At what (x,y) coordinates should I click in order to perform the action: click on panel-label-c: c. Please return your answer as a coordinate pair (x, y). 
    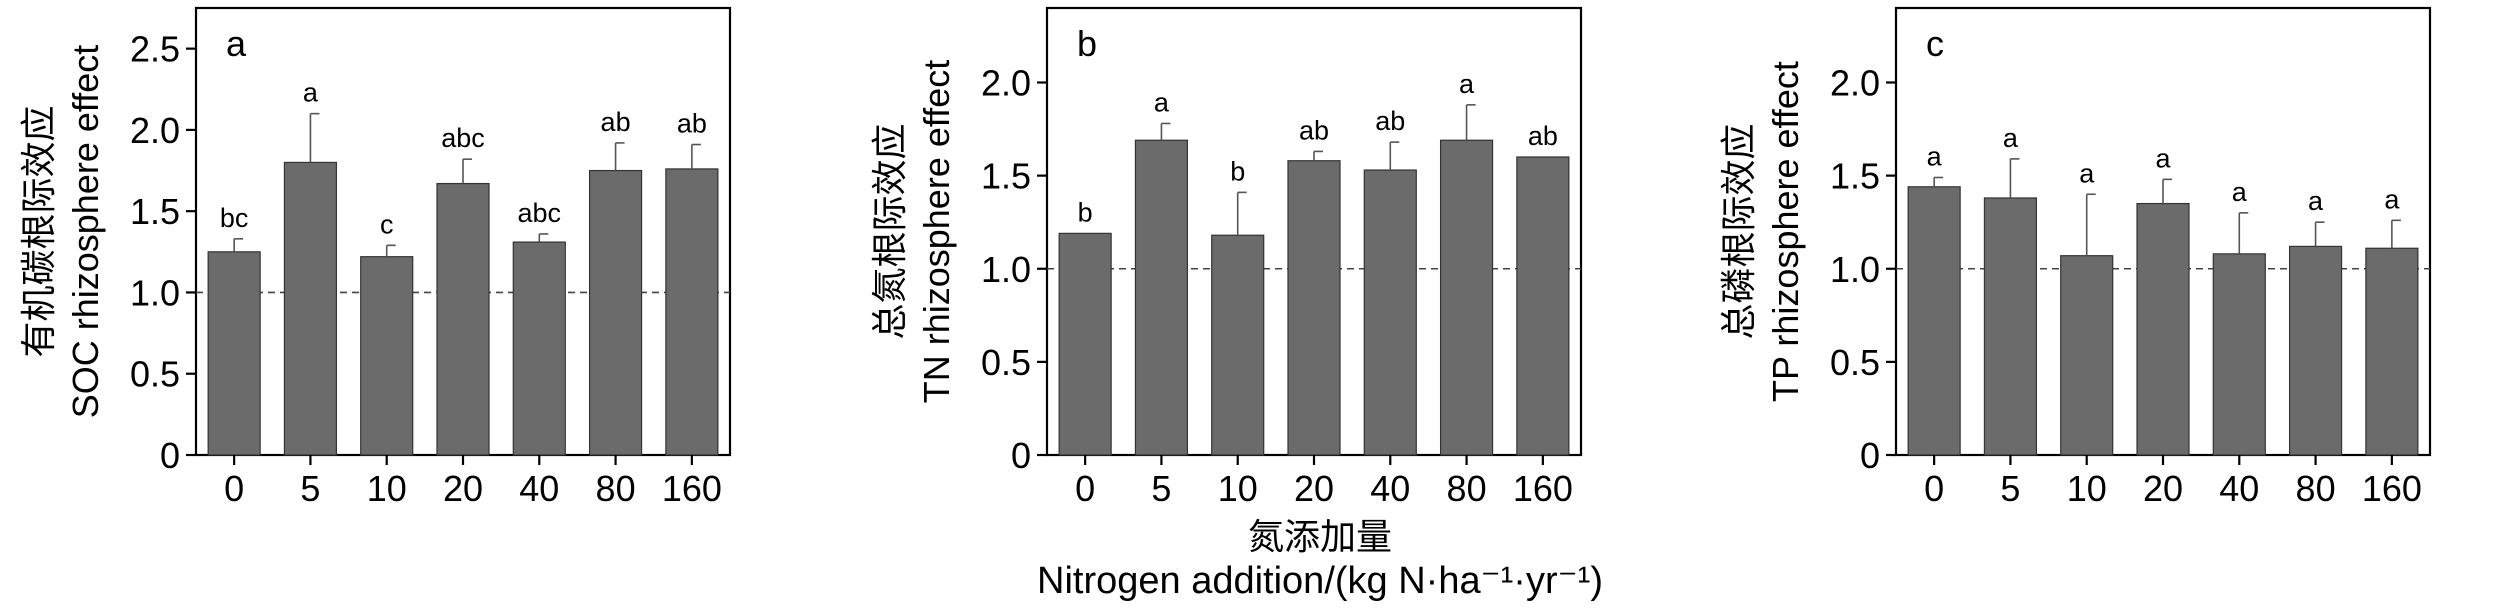
    Looking at the image, I should click on (1935, 43).